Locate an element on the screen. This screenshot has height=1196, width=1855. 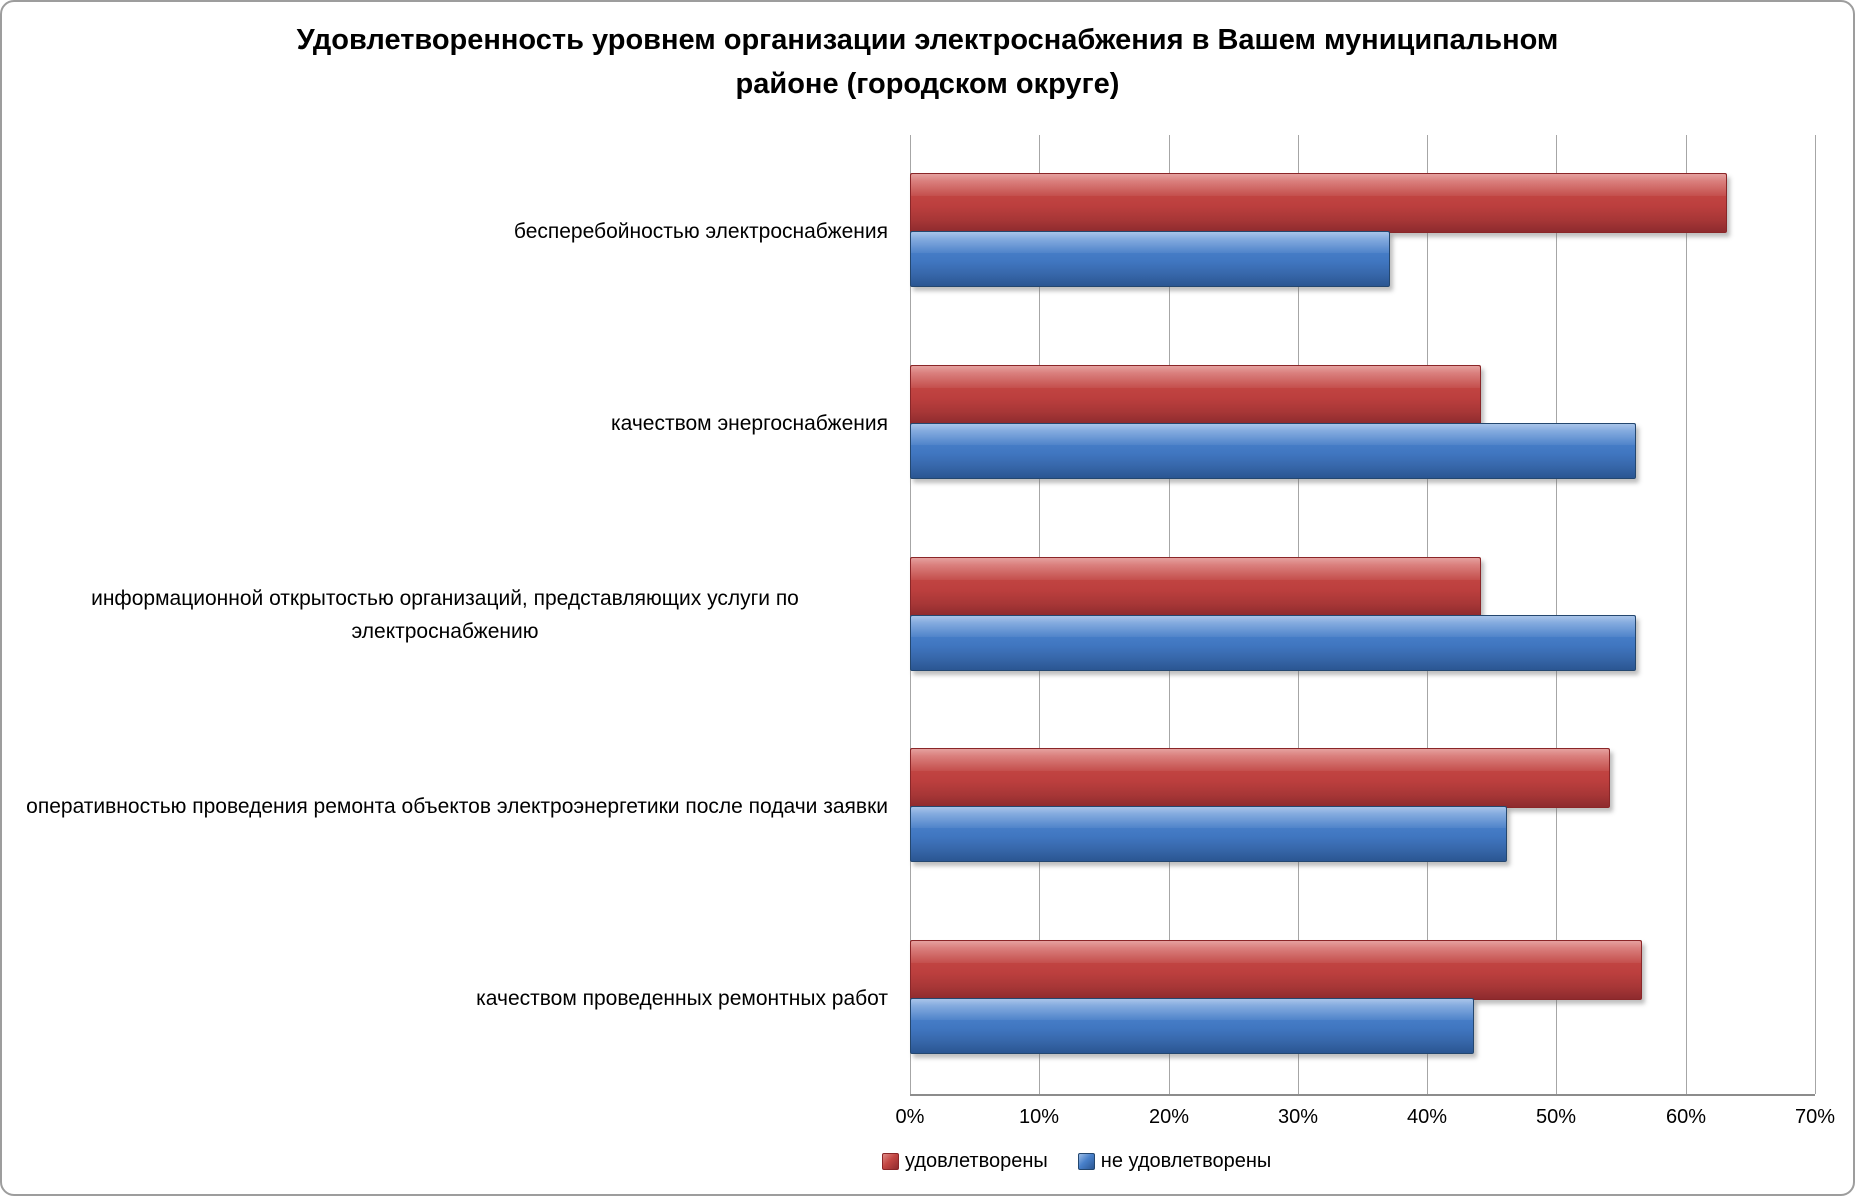
x-tick-label: 10% is located at coordinates (1039, 1117).